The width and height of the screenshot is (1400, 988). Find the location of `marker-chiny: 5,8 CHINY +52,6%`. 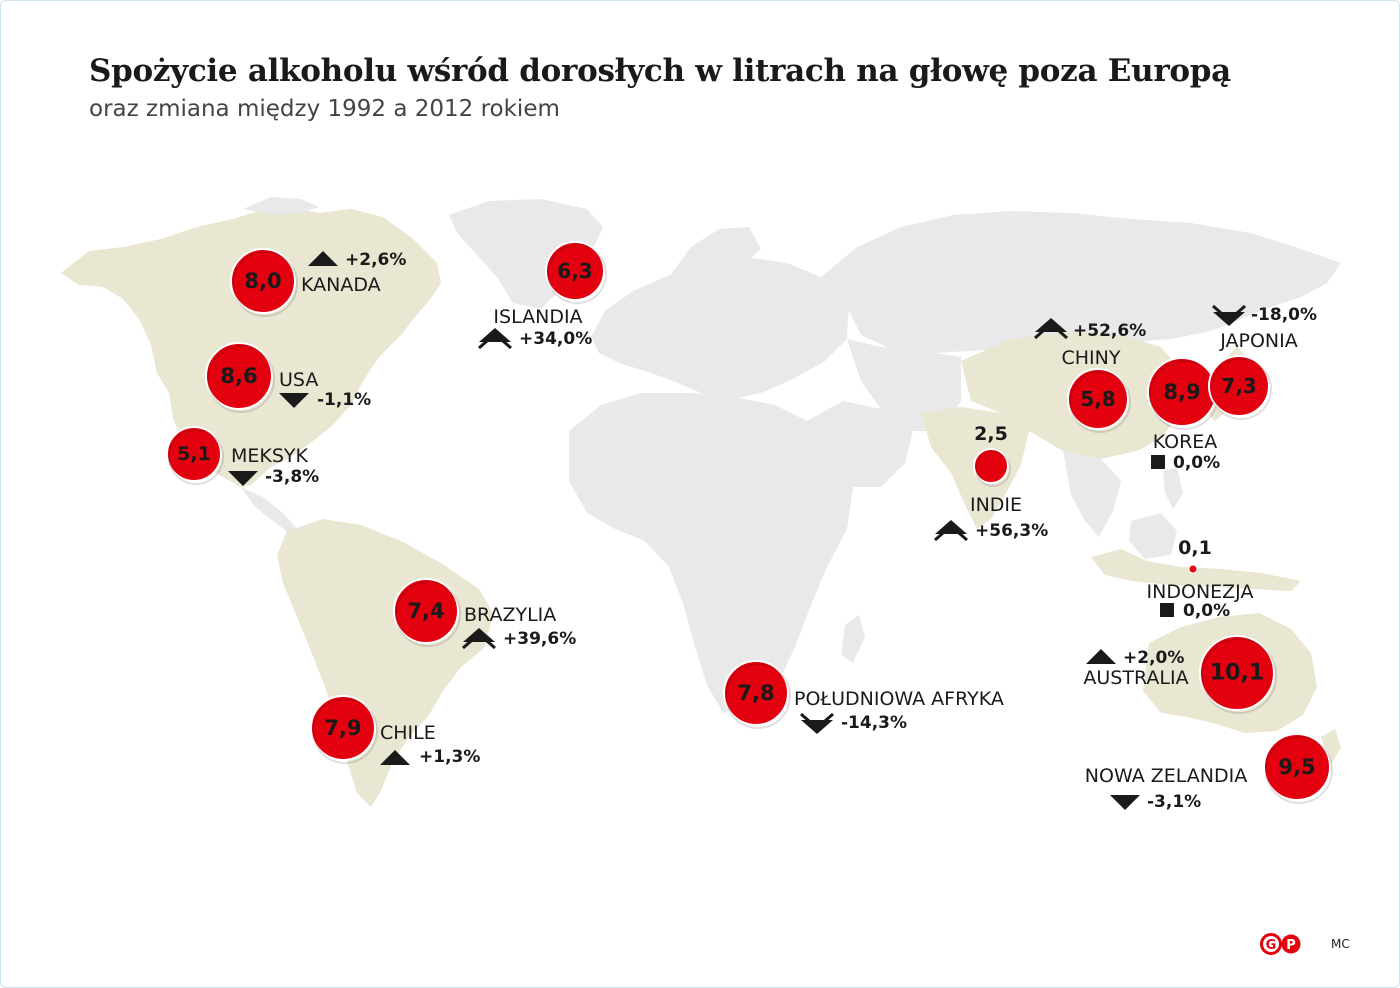

marker-chiny: 5,8 CHINY +52,6% is located at coordinates (1090, 375).